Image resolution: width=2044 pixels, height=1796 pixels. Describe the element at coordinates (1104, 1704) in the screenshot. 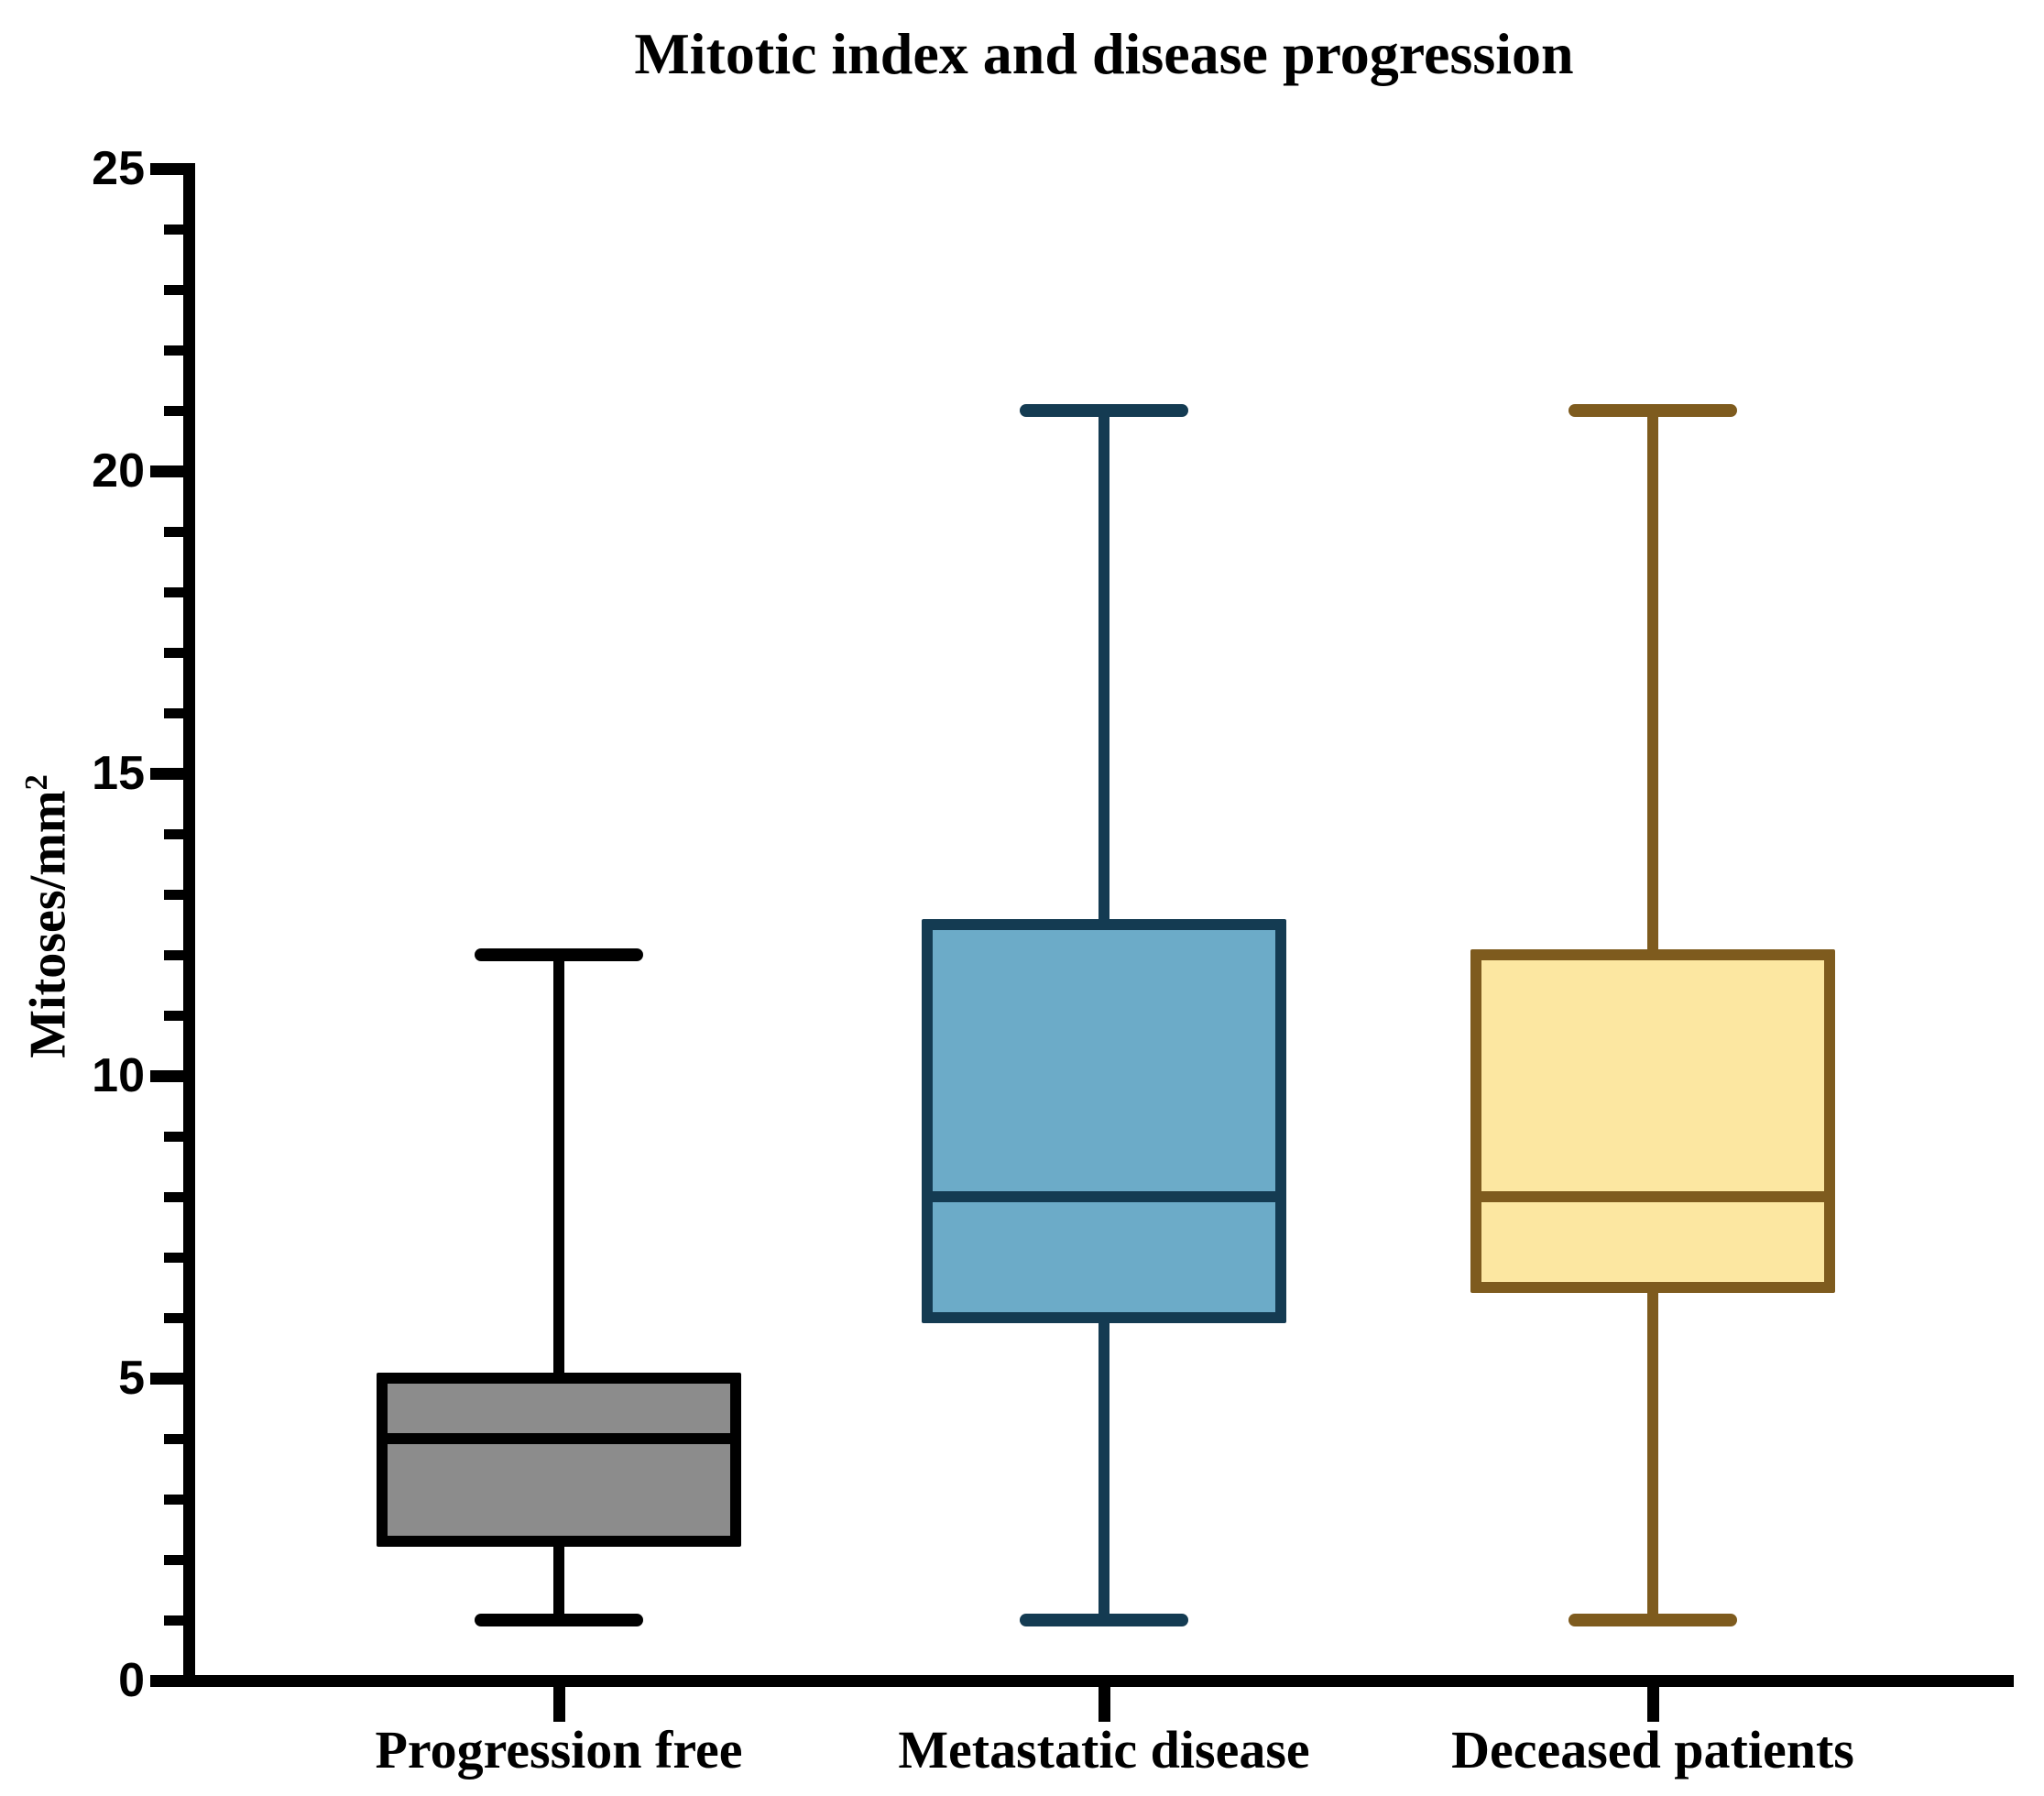

I see `x-category-tick-metastatic-disease` at that location.